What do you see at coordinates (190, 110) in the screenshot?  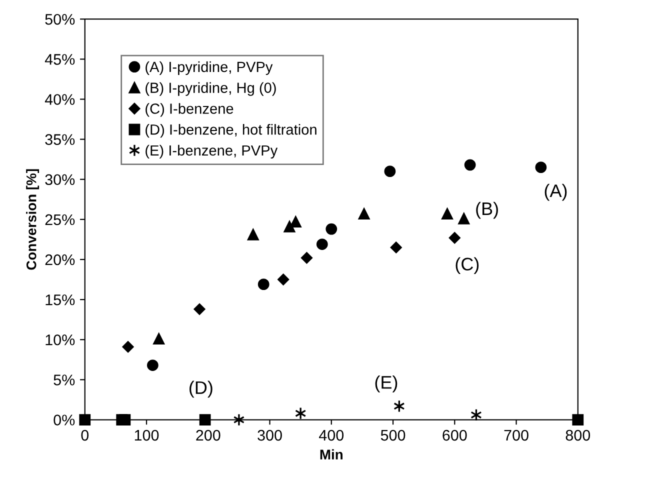 I see `legend-label: (C) I-benzene` at bounding box center [190, 110].